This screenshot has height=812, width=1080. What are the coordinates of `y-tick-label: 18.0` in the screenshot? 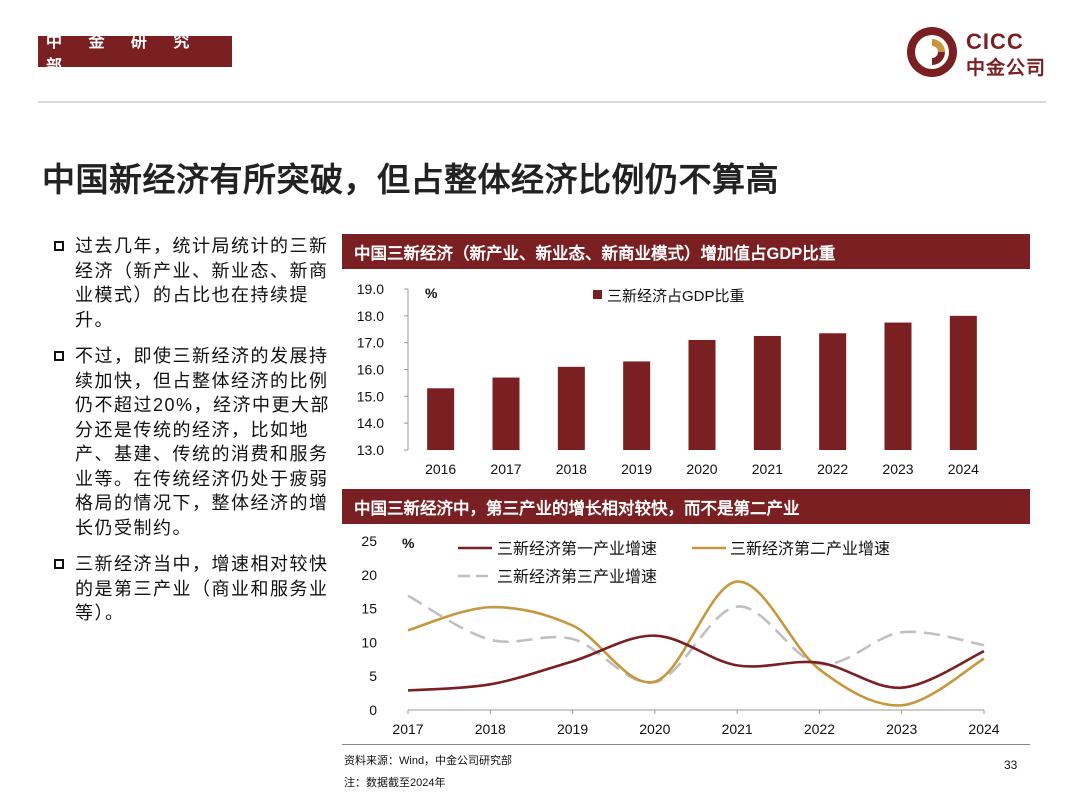 It's located at (370, 316).